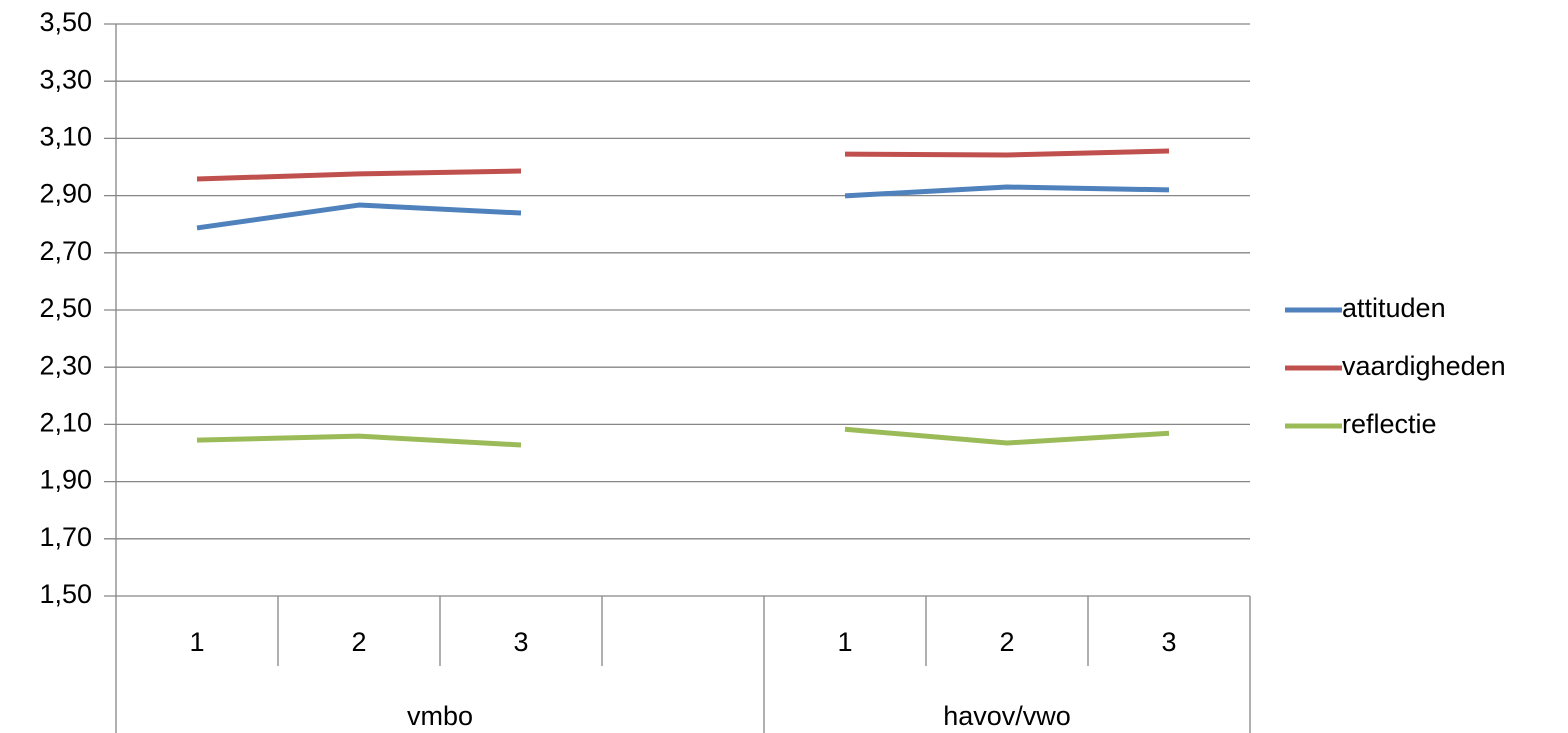 This screenshot has width=1568, height=733. I want to click on y-tick-label: 2,10, so click(65, 423).